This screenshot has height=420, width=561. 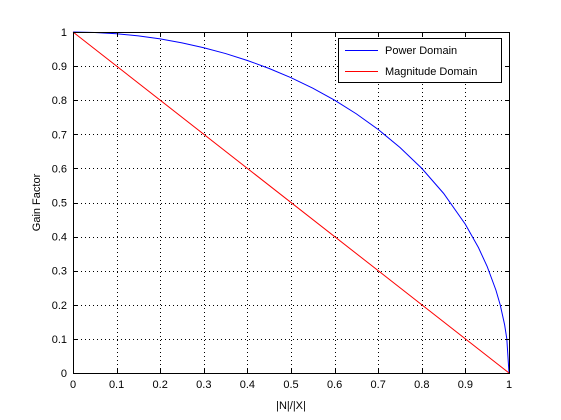 What do you see at coordinates (247, 385) in the screenshot?
I see `x-tick-label: 0.4` at bounding box center [247, 385].